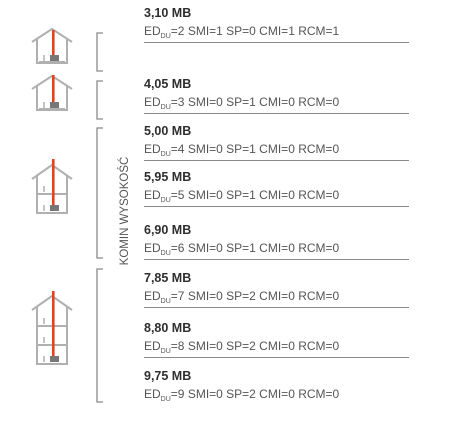 This screenshot has height=434, width=467. Describe the element at coordinates (168, 13) in the screenshot. I see `entry-title: 3,10 MB` at that location.